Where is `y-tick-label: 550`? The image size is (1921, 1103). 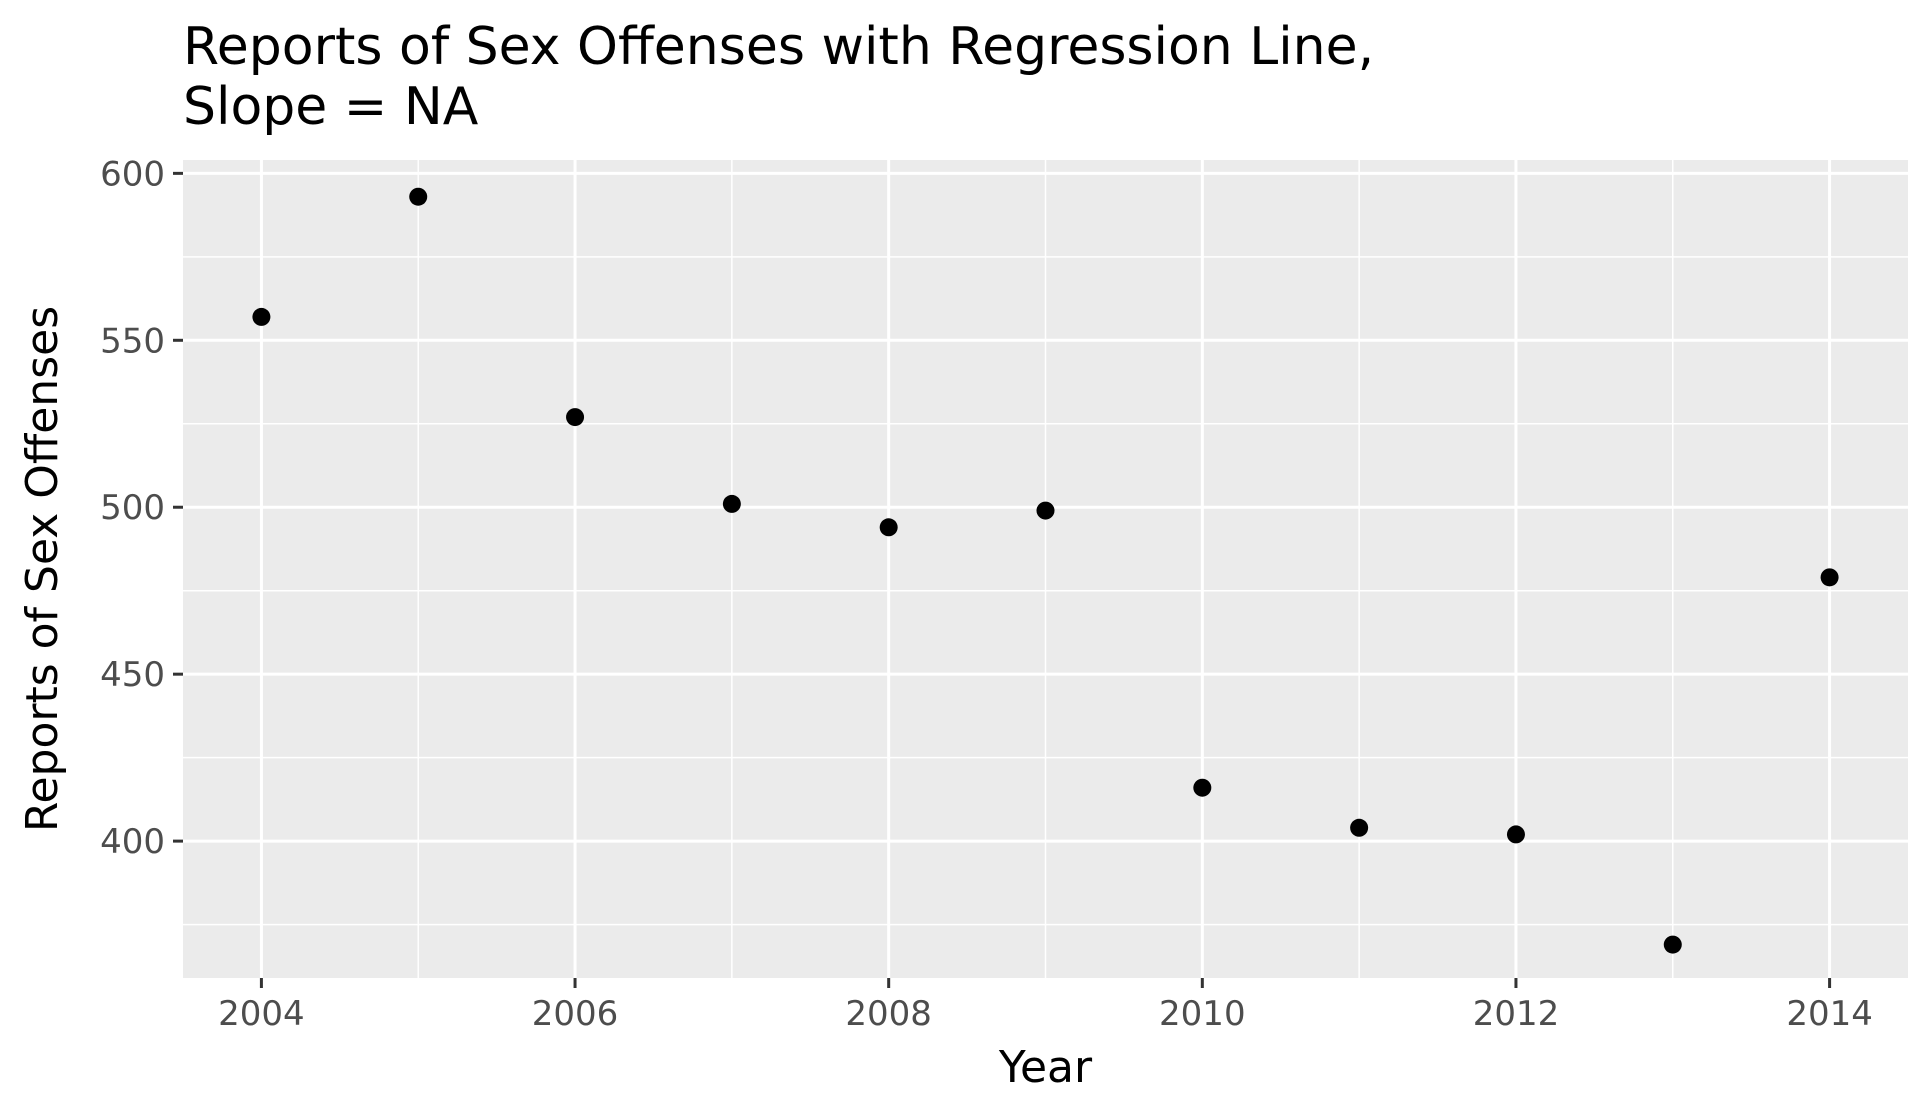 y-tick-label: 550 is located at coordinates (132, 341).